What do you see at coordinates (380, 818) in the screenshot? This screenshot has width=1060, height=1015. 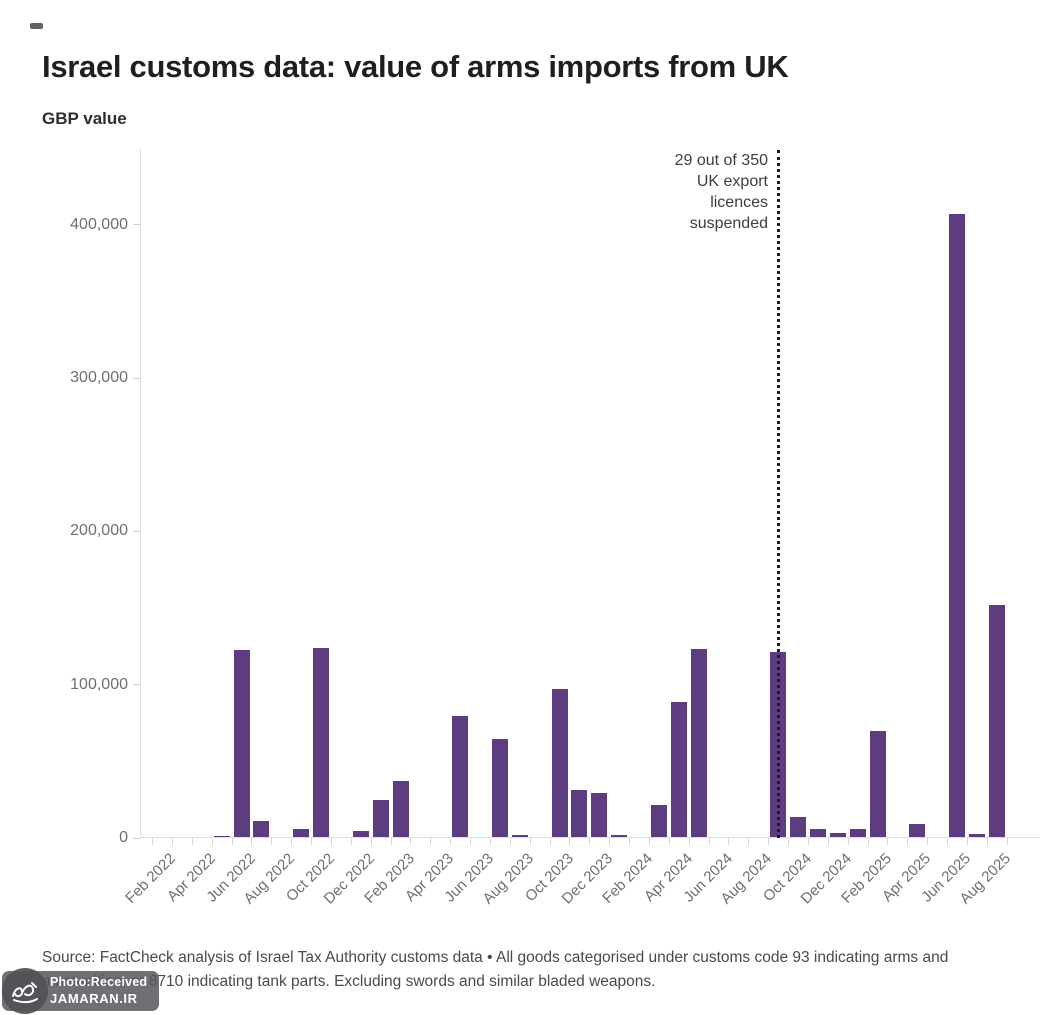 I see `bar-jan-2023` at bounding box center [380, 818].